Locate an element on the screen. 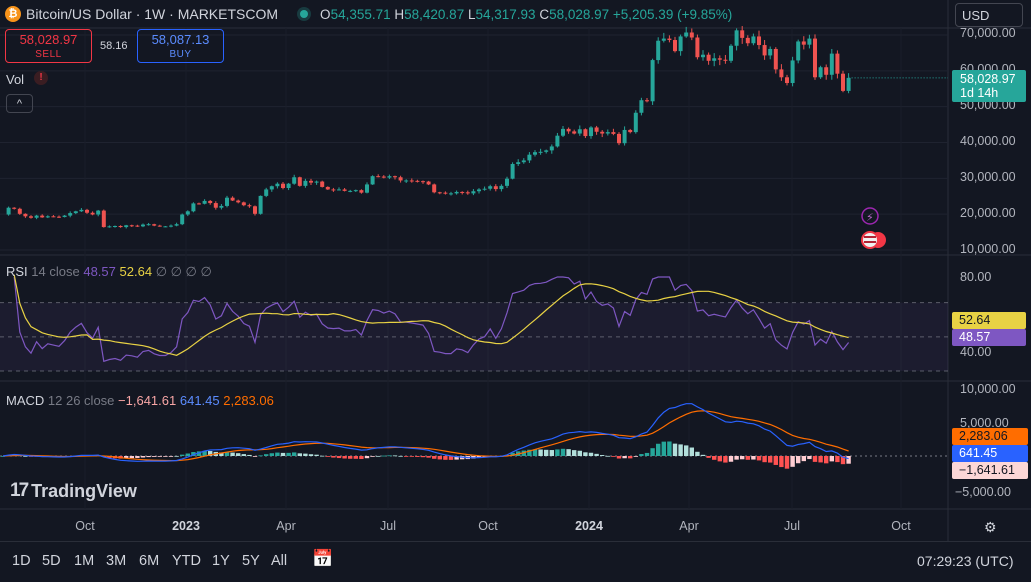  macd-line-badge: 641.45 is located at coordinates (990, 453).